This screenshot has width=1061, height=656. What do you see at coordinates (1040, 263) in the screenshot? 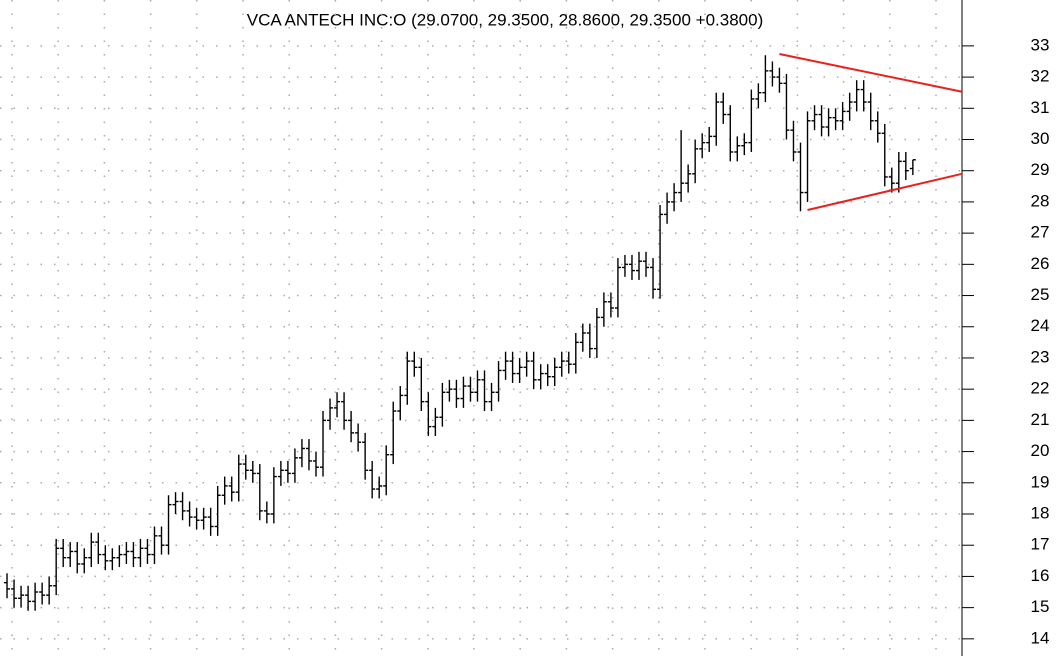
I see `y-tick-label: 26` at bounding box center [1040, 263].